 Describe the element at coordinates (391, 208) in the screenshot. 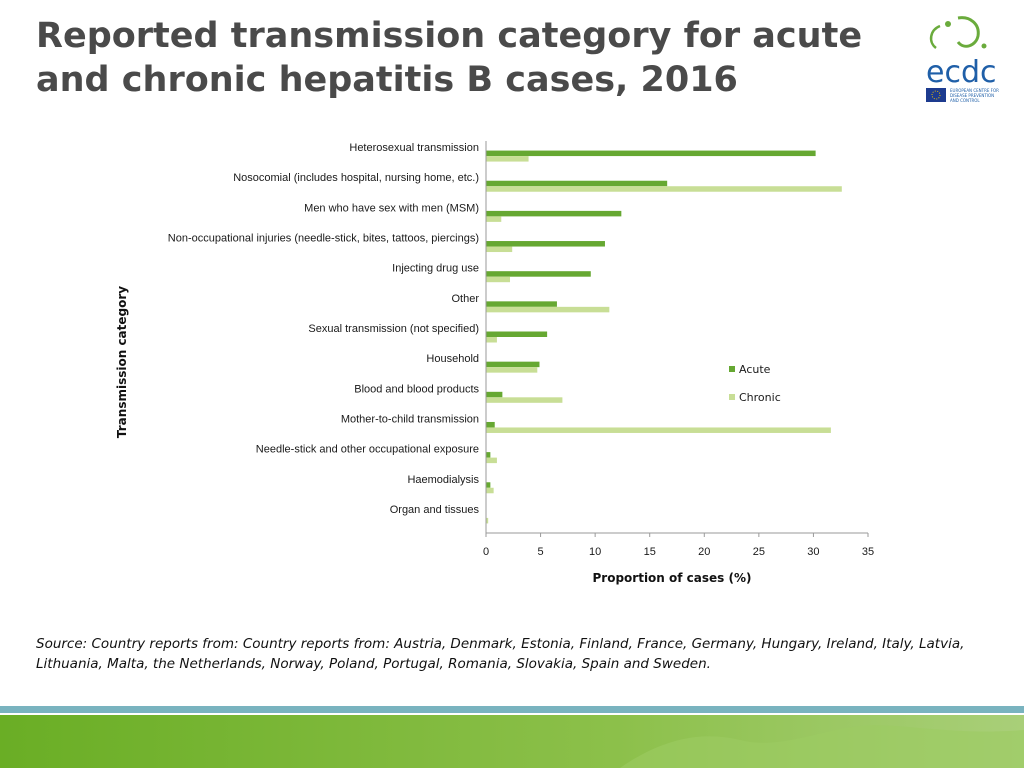

I see `category-label: Men who have sex with men (MSM)` at that location.